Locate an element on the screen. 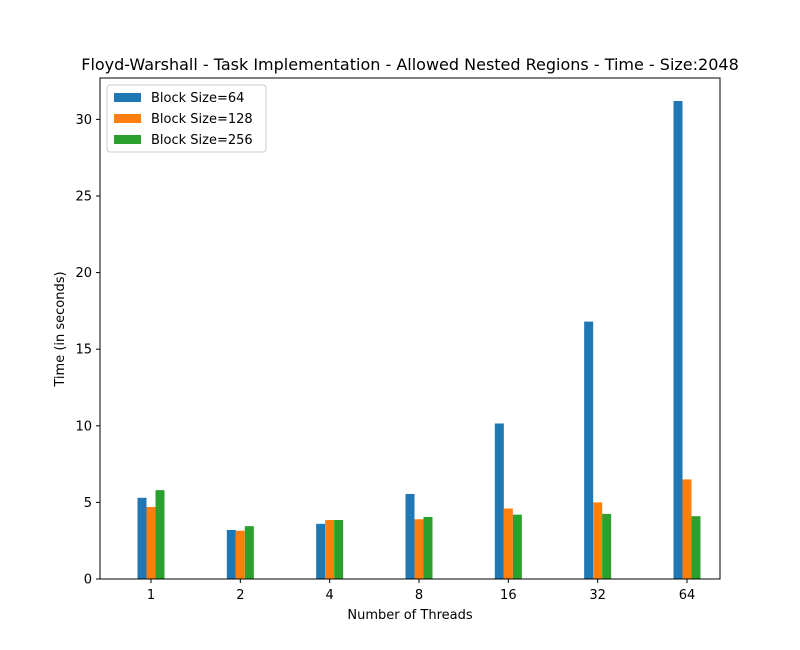 Image resolution: width=800 pixels, height=650 pixels. x-tick-label: 2 is located at coordinates (240, 595).